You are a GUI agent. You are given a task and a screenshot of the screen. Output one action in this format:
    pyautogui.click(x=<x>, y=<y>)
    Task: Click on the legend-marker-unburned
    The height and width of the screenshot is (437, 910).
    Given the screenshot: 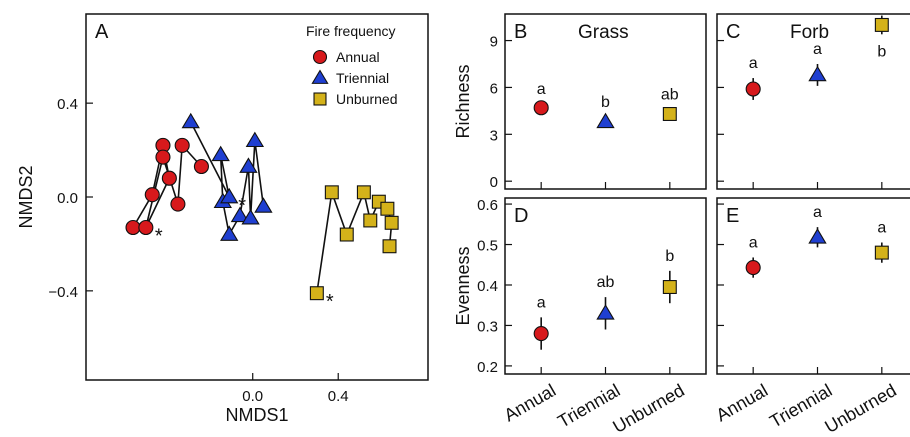 What is the action you would take?
    pyautogui.click(x=320, y=99)
    